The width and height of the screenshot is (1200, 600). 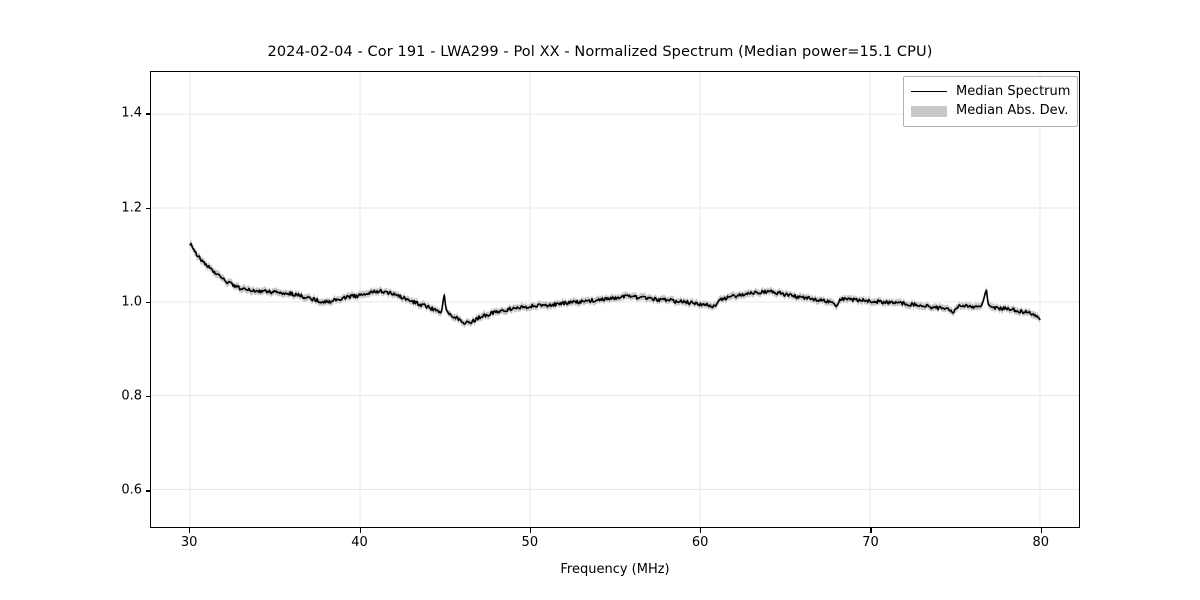 I want to click on x-axis-label: Frequency (MHz), so click(x=615, y=569).